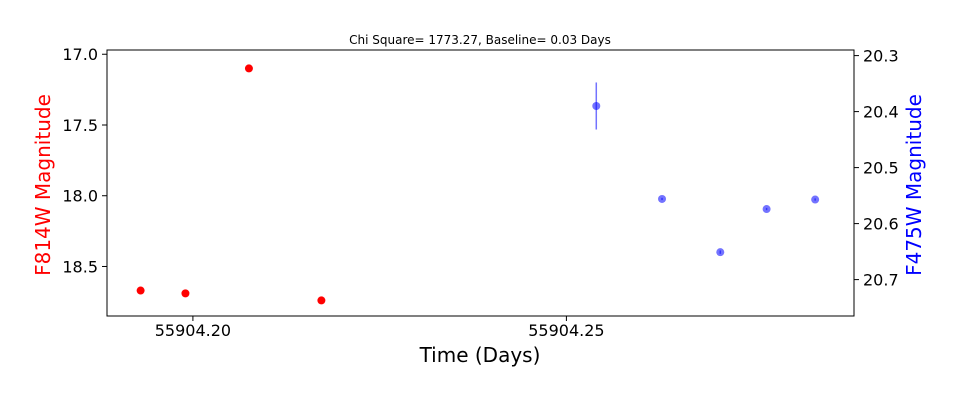 This screenshot has width=960, height=400. I want to click on x-tick-label: 55904.20, so click(193, 330).